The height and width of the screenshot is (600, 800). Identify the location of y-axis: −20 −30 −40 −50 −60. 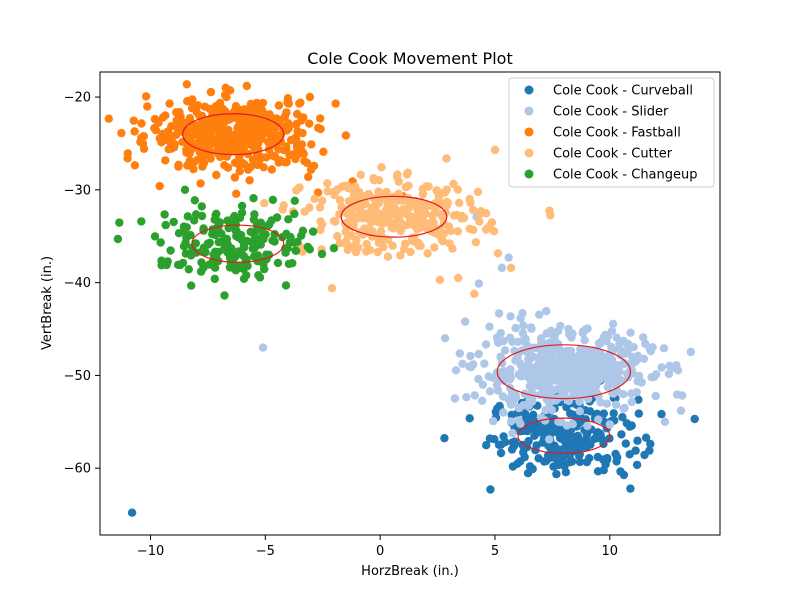
(82, 284).